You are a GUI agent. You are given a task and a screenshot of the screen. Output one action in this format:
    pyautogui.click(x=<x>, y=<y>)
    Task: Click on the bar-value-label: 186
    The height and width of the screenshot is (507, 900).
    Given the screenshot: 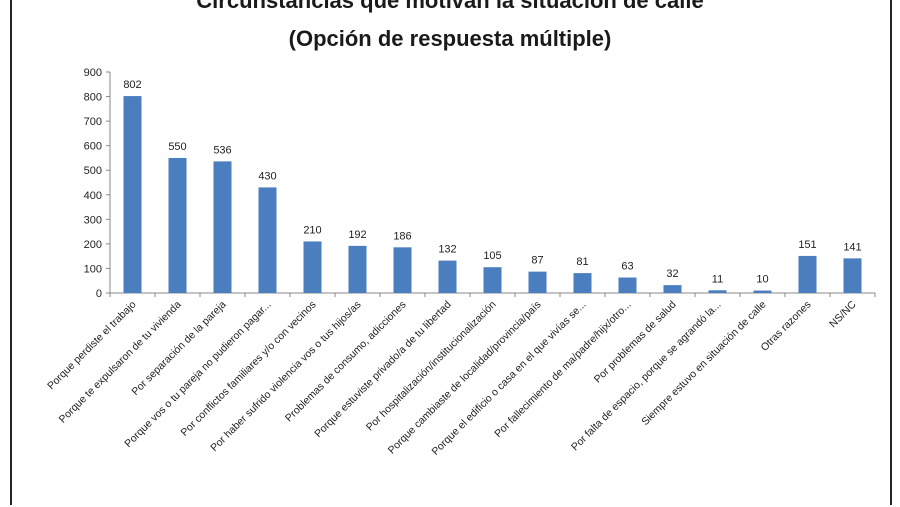 What is the action you would take?
    pyautogui.click(x=402, y=236)
    